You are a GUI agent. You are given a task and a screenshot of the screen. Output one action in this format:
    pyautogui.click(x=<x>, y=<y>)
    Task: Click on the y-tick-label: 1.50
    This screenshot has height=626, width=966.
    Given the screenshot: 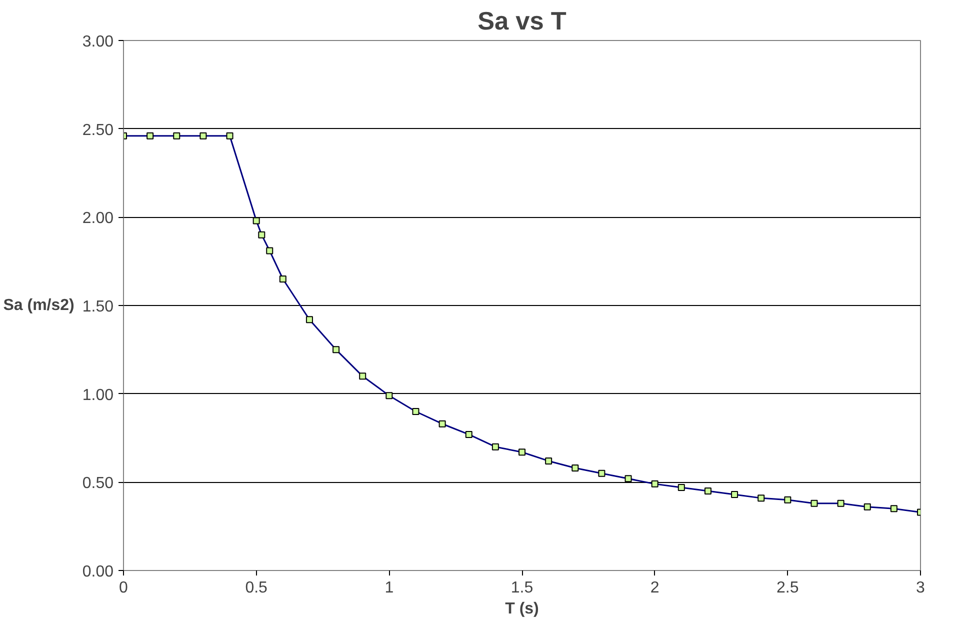 What is the action you would take?
    pyautogui.click(x=98, y=307)
    